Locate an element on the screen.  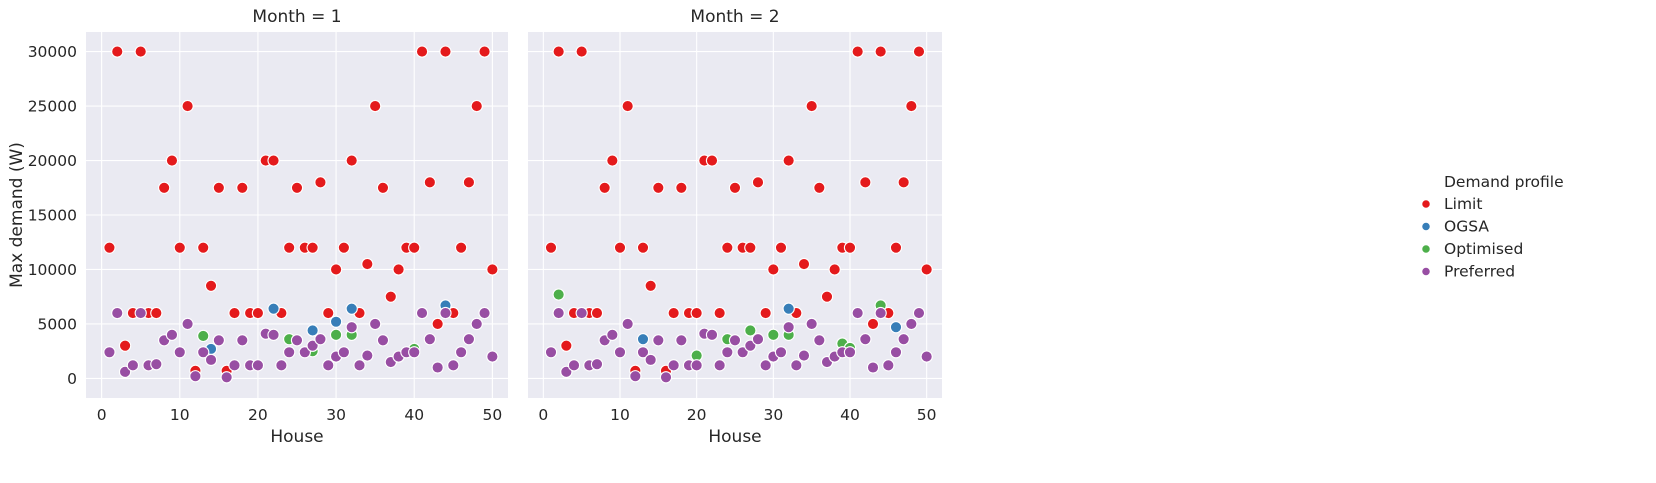
legend-label-preferred: Preferred is located at coordinates (1479, 272).